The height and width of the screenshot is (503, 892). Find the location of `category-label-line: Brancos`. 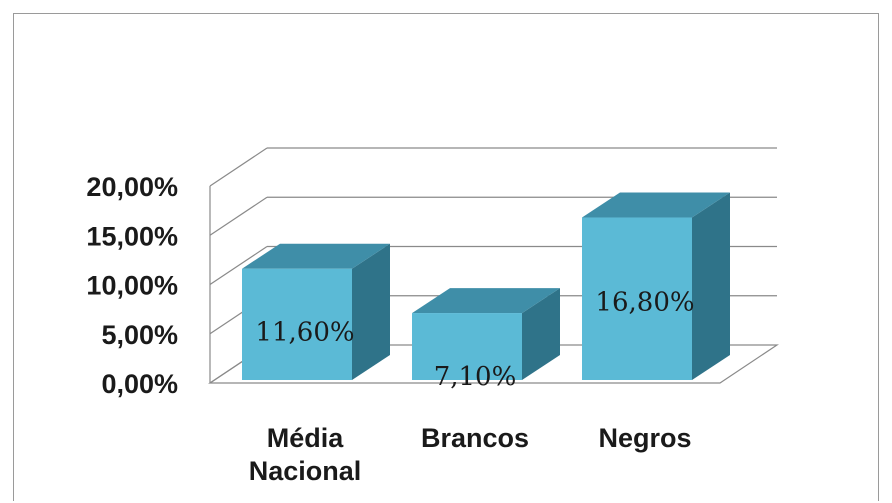

category-label-line: Brancos is located at coordinates (475, 438).